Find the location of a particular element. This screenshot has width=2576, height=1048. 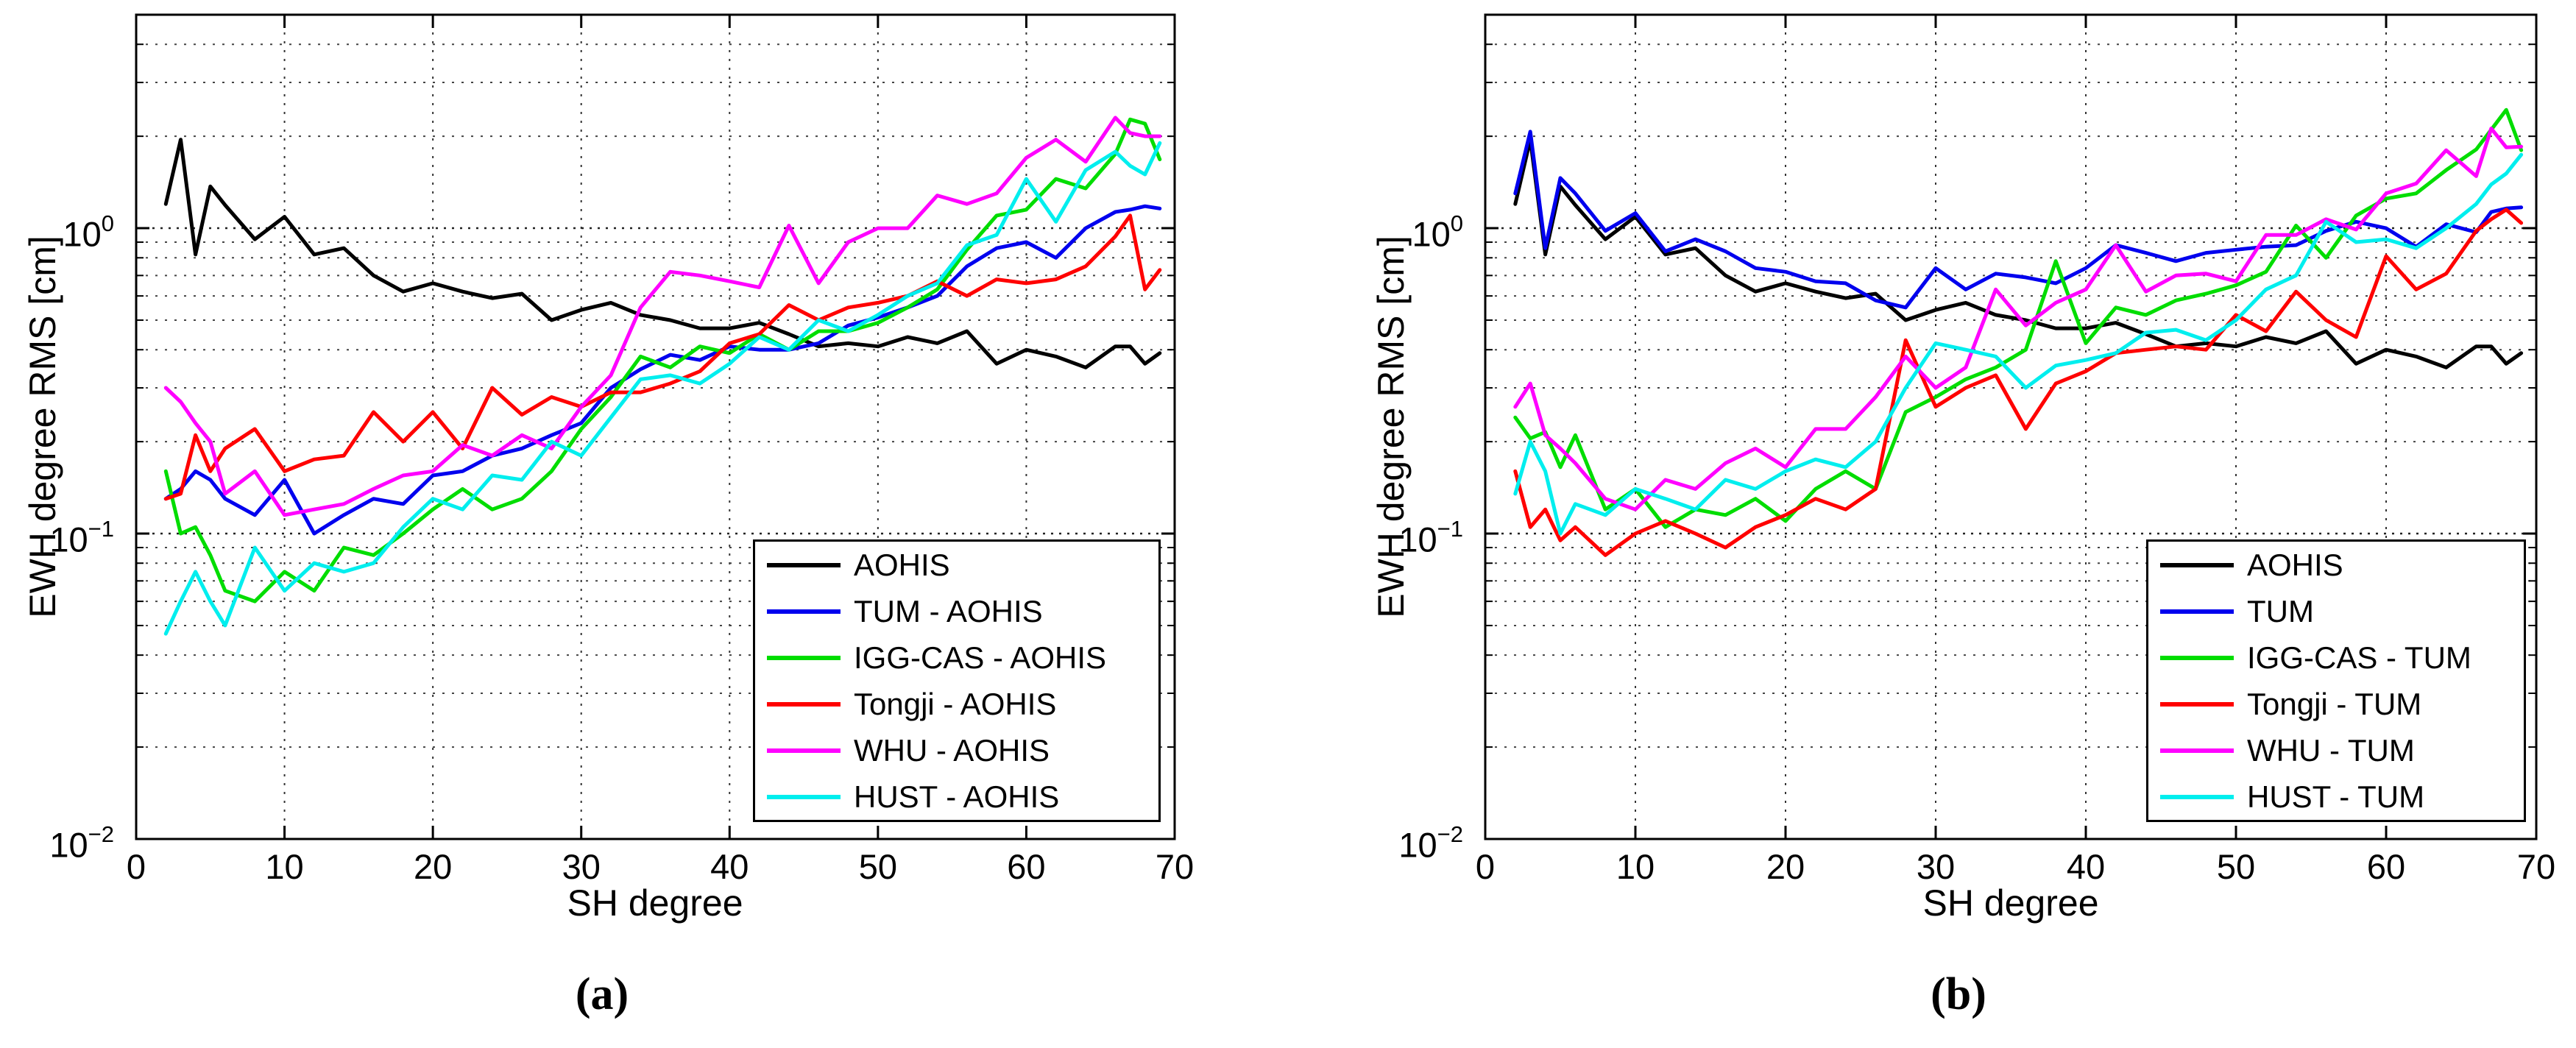

legend-item: IGG-CAS - AOHIS is located at coordinates (956, 657).